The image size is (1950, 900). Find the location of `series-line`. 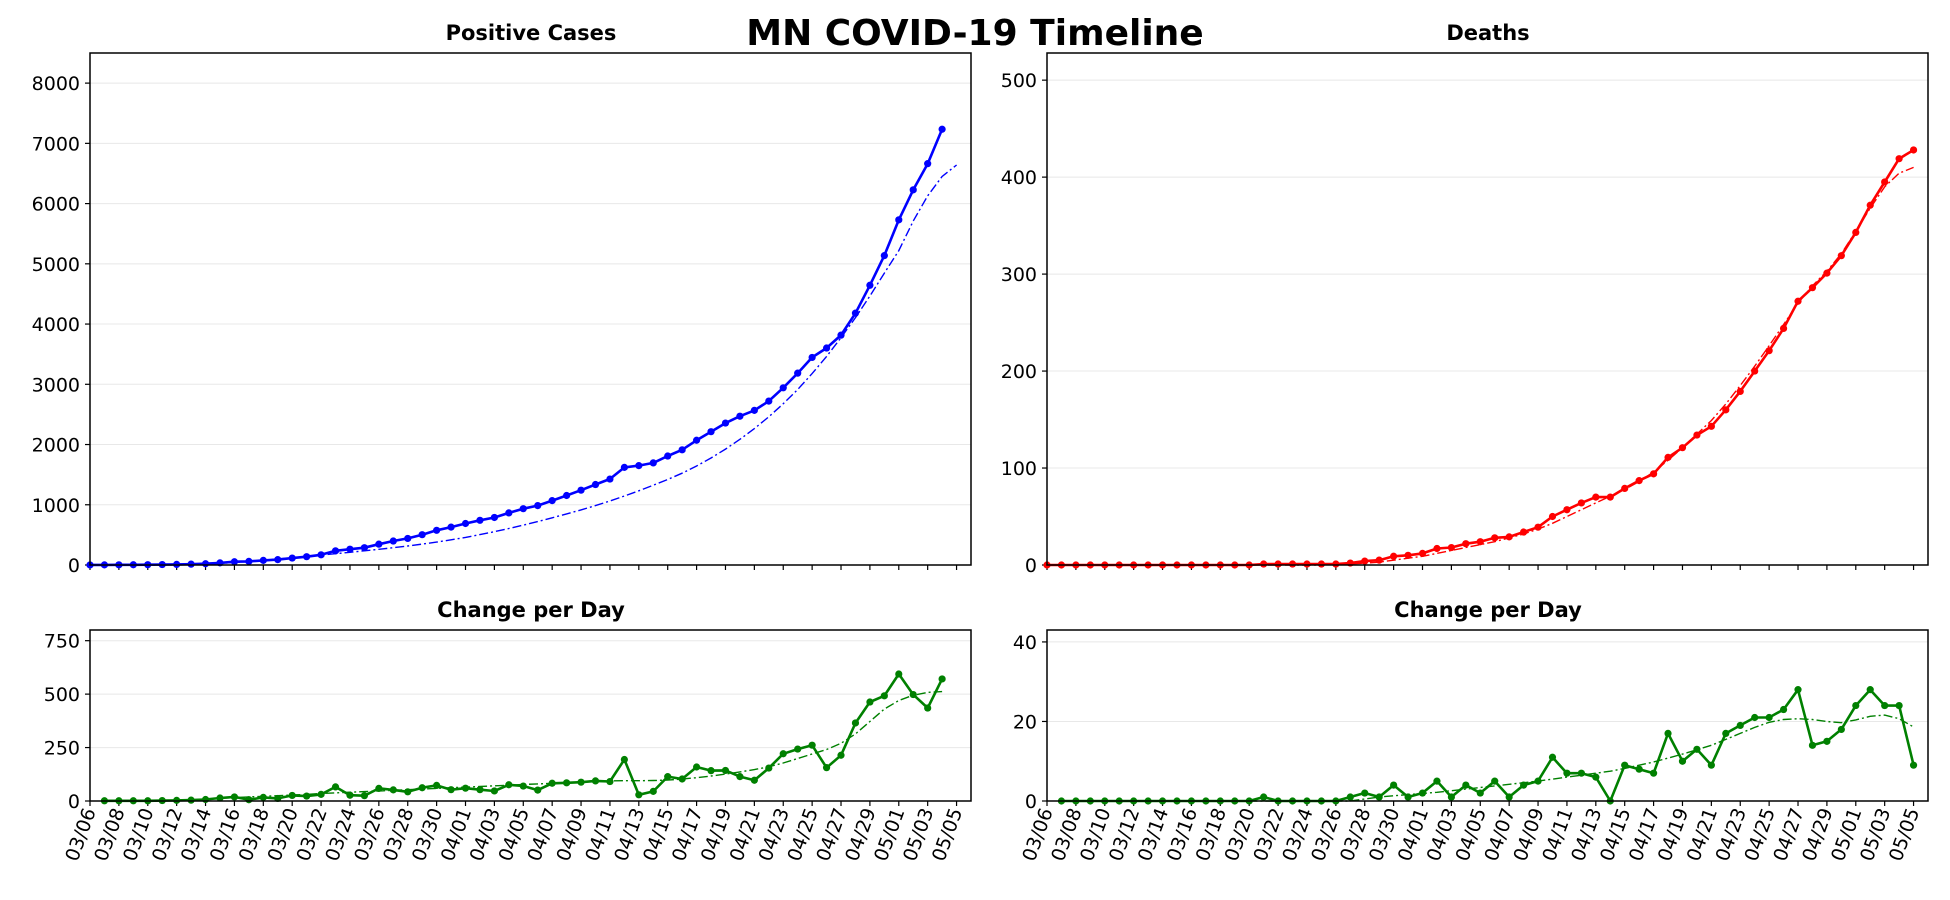

series-line is located at coordinates (1488, 745).